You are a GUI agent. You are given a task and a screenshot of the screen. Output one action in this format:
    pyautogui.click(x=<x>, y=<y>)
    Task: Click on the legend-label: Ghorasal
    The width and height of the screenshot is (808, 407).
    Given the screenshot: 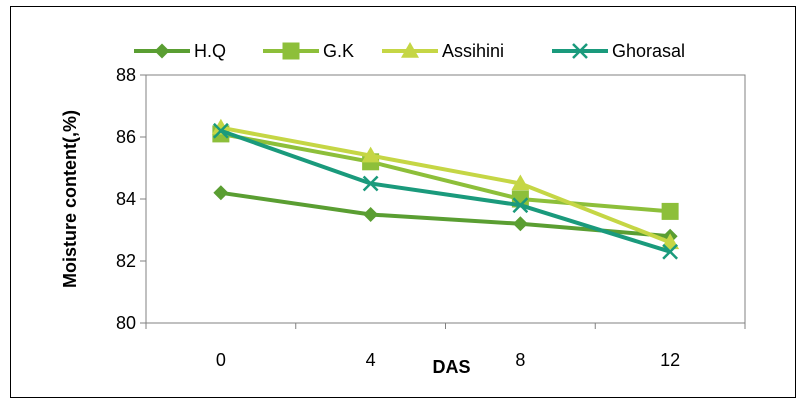 What is the action you would take?
    pyautogui.click(x=648, y=51)
    